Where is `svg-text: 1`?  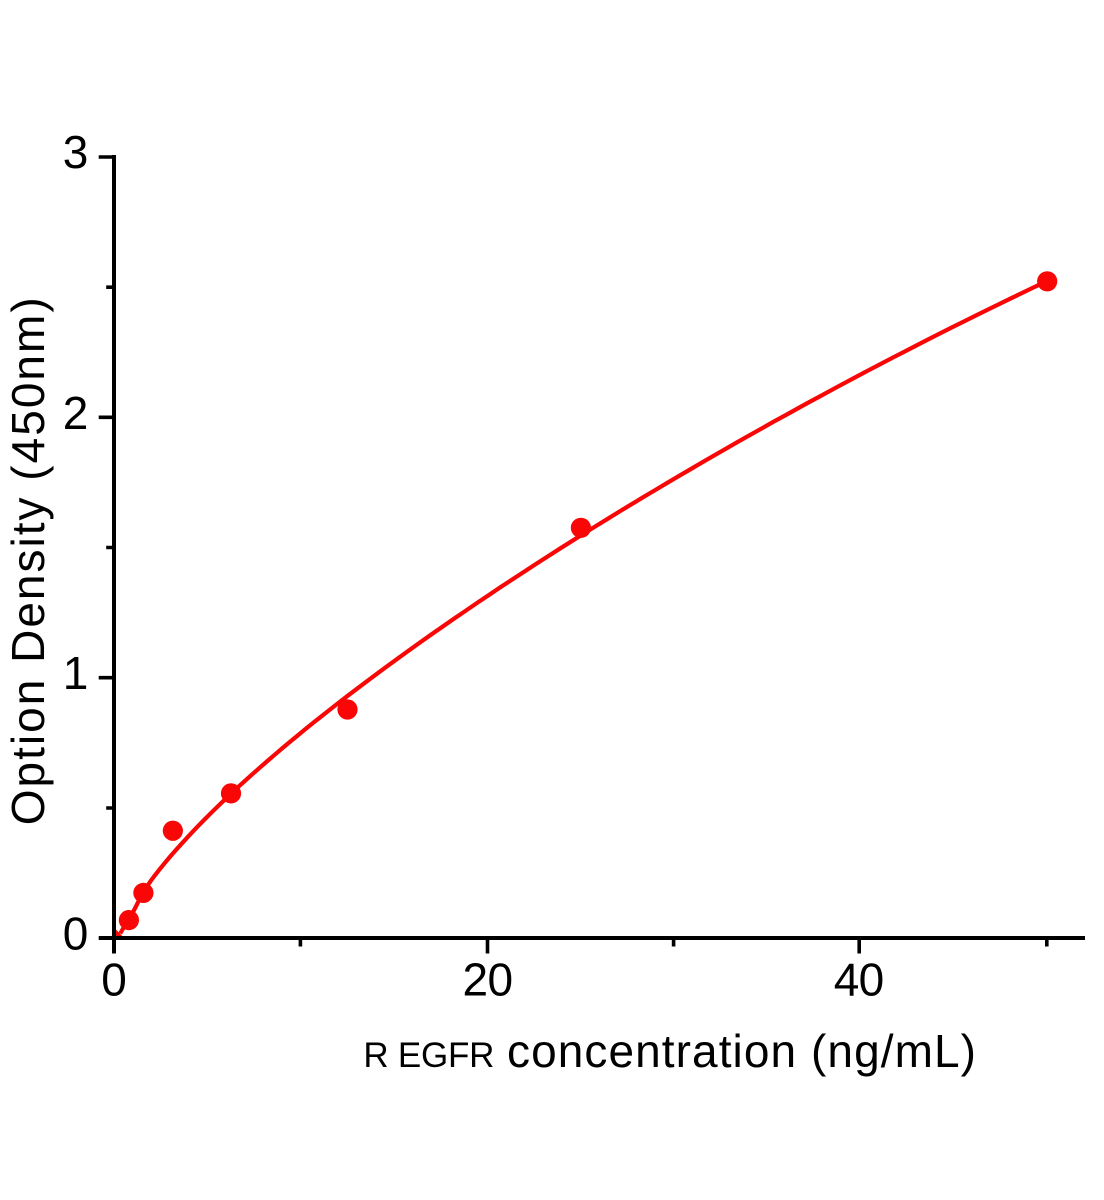 svg-text: 1 is located at coordinates (76, 673).